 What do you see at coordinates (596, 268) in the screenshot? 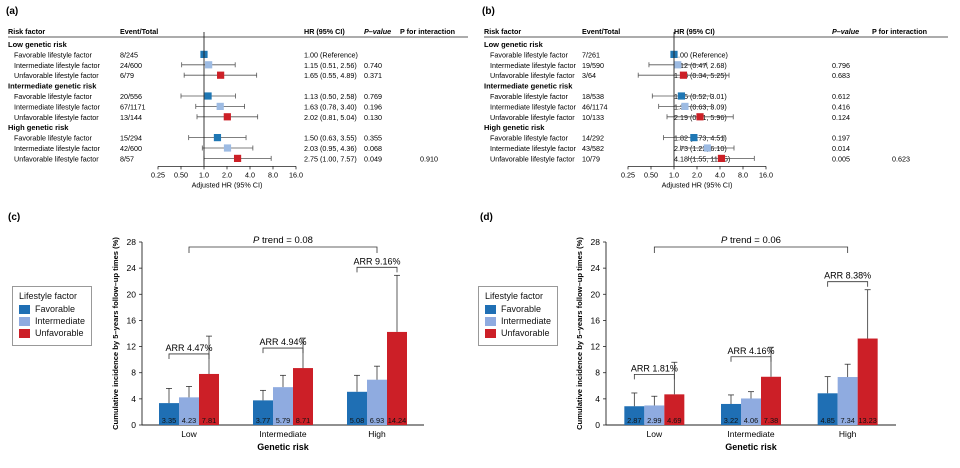
I see `y-tick-label-d: 24` at bounding box center [596, 268].